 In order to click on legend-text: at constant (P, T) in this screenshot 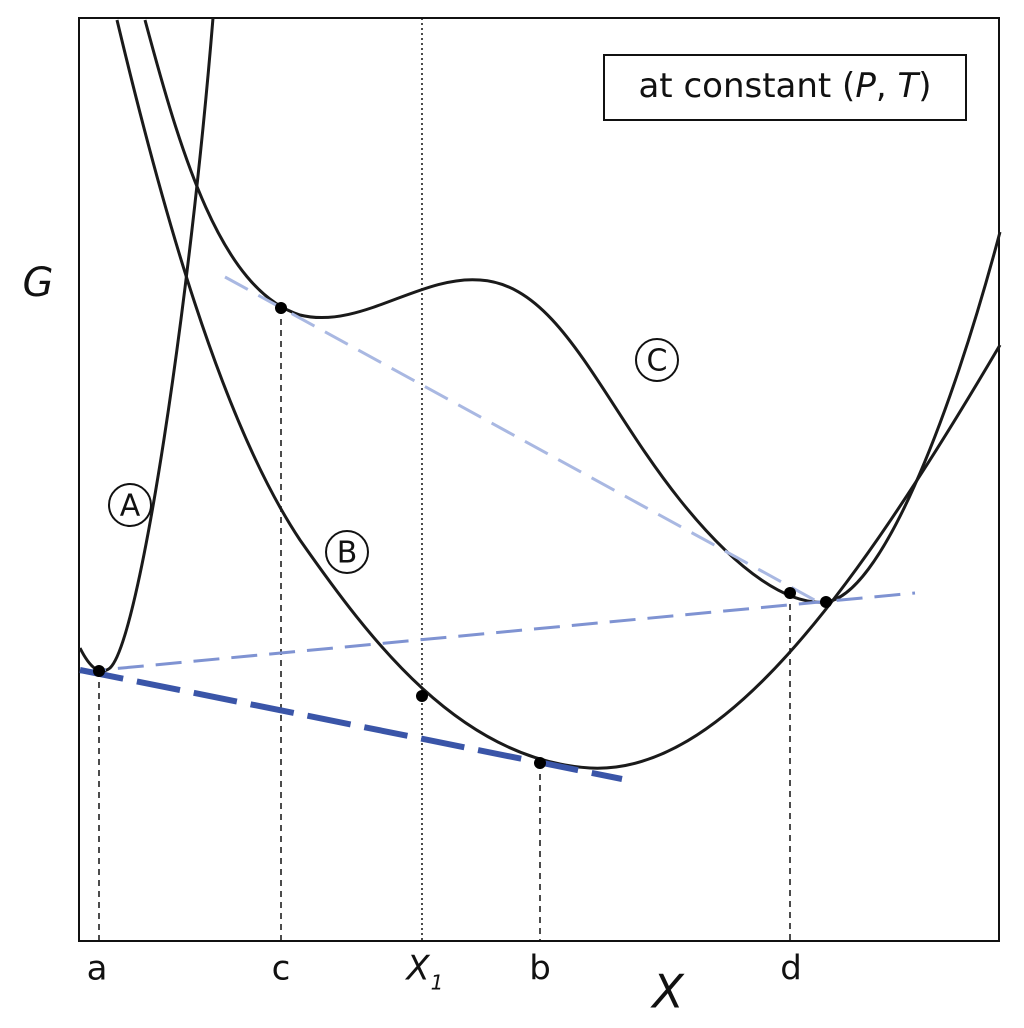, I will do `click(784, 86)`.